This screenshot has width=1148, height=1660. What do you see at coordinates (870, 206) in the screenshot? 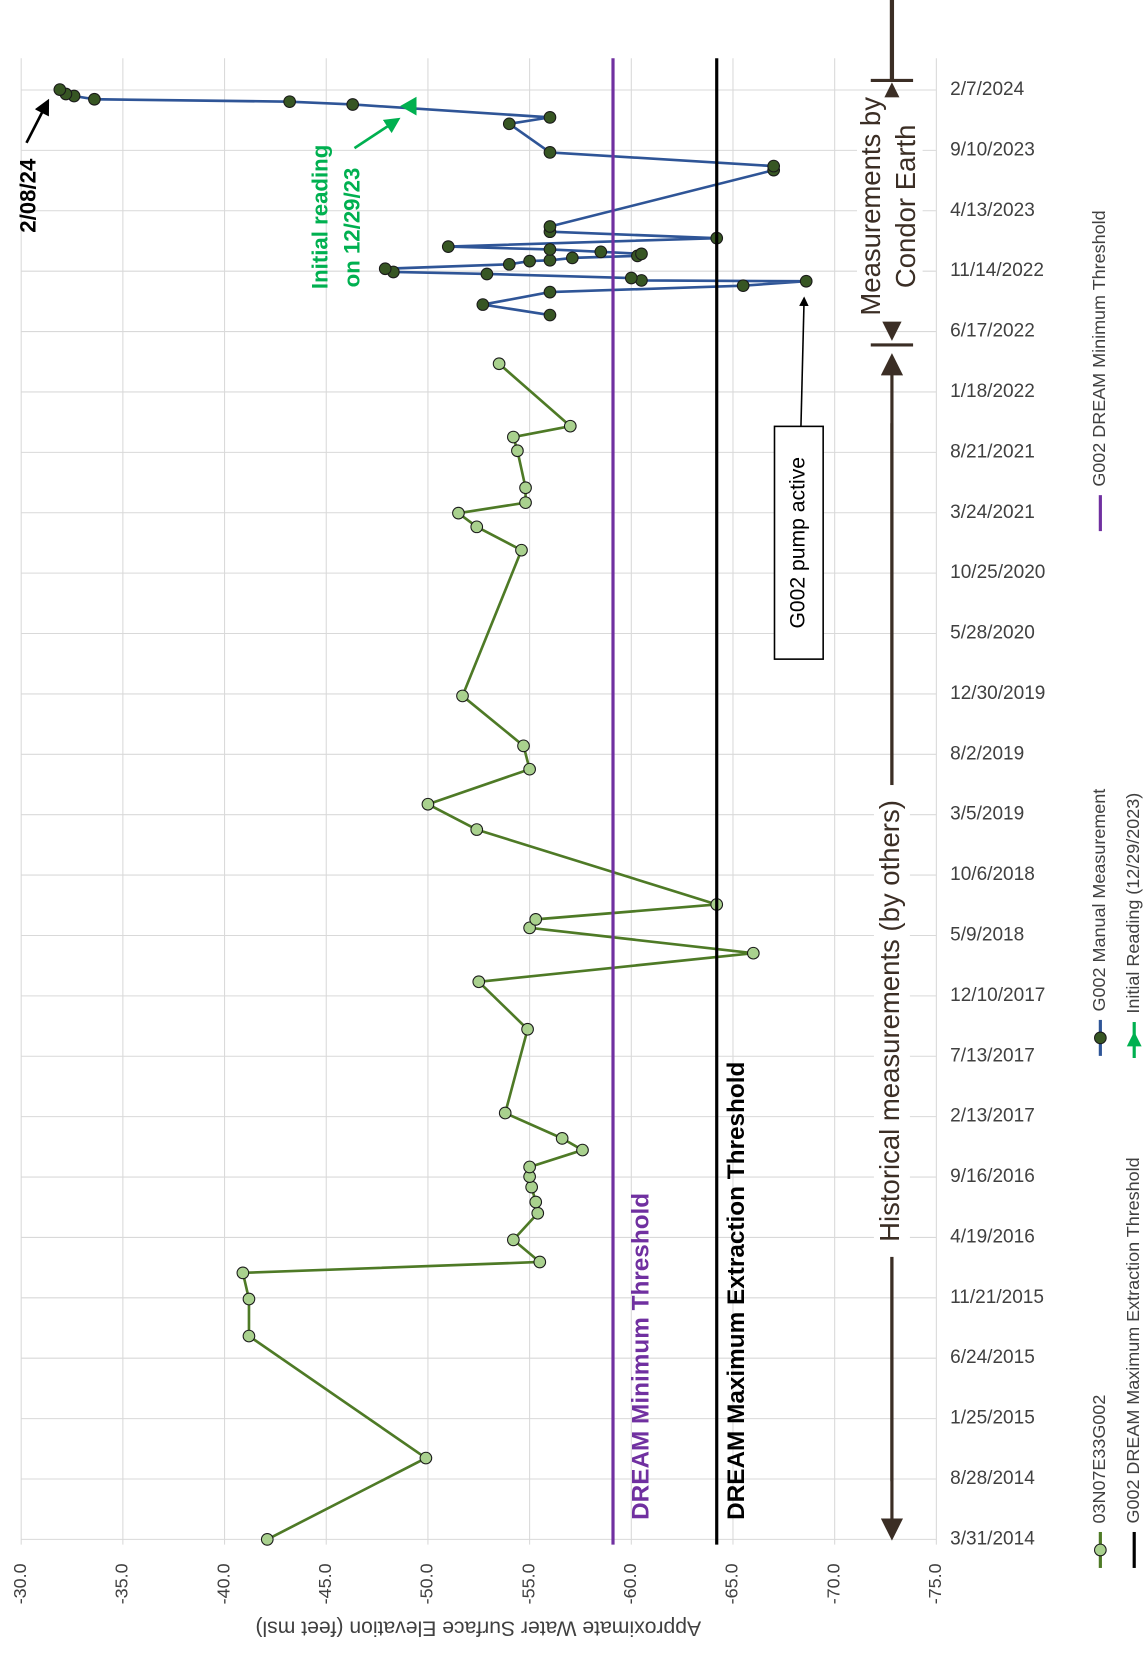
I see `condor-label: Measurements by` at bounding box center [870, 206].